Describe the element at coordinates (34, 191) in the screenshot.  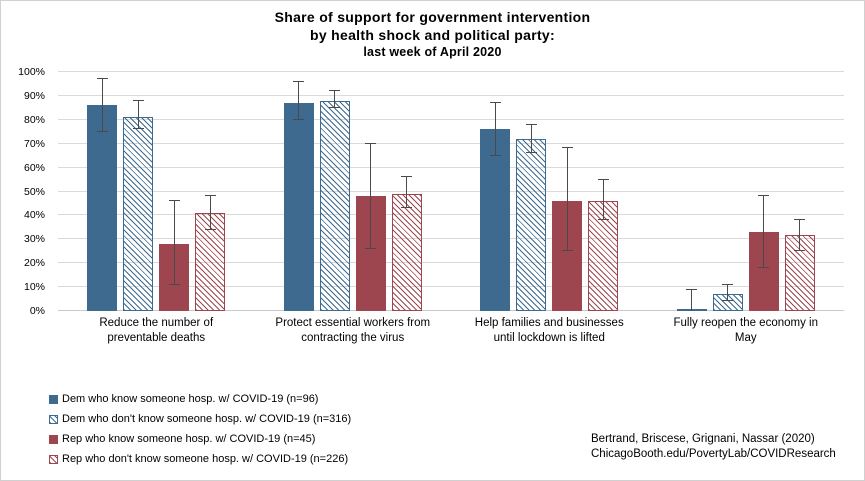
I see `y-tick-label: 50%` at that location.